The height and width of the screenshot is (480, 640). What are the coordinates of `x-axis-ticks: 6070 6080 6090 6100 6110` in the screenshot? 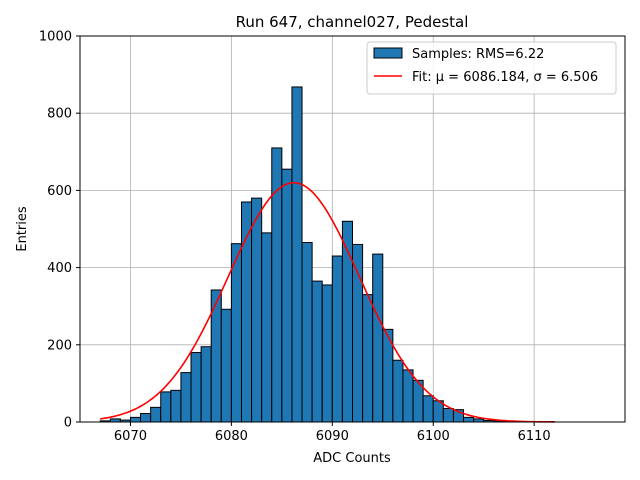 It's located at (332, 433).